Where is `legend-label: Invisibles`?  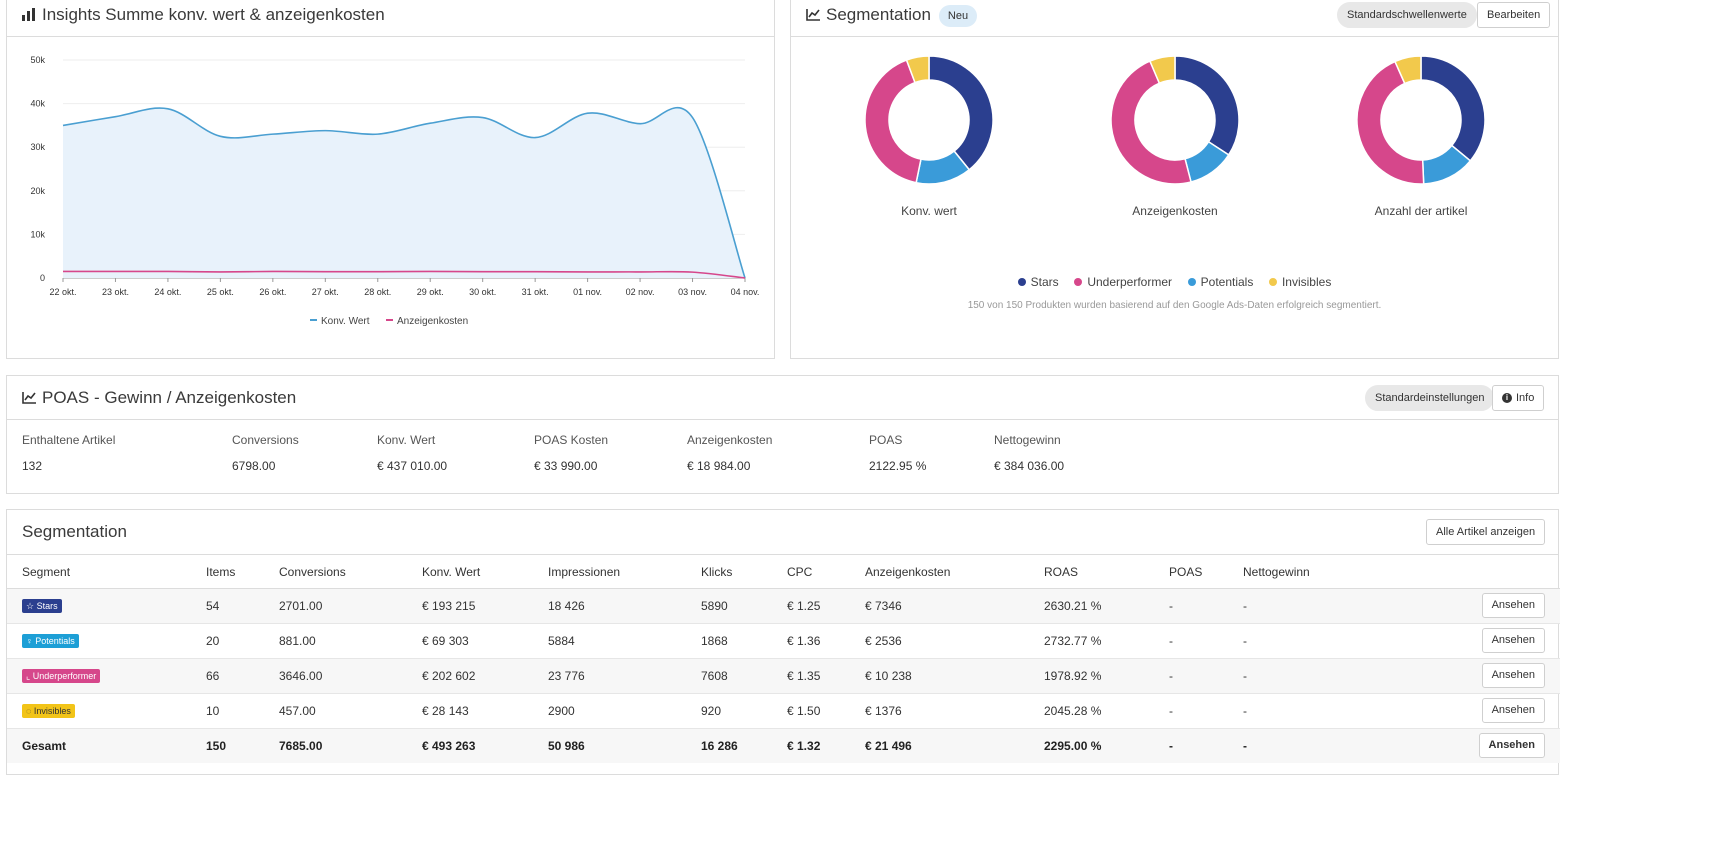 legend-label: Invisibles is located at coordinates (1306, 282).